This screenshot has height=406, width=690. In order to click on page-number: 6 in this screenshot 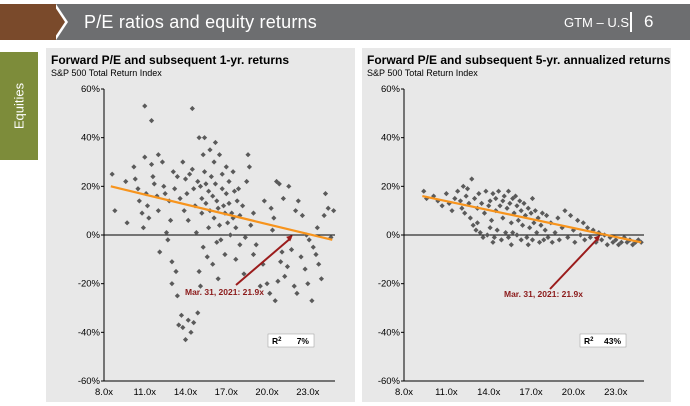, I will do `click(649, 21)`.